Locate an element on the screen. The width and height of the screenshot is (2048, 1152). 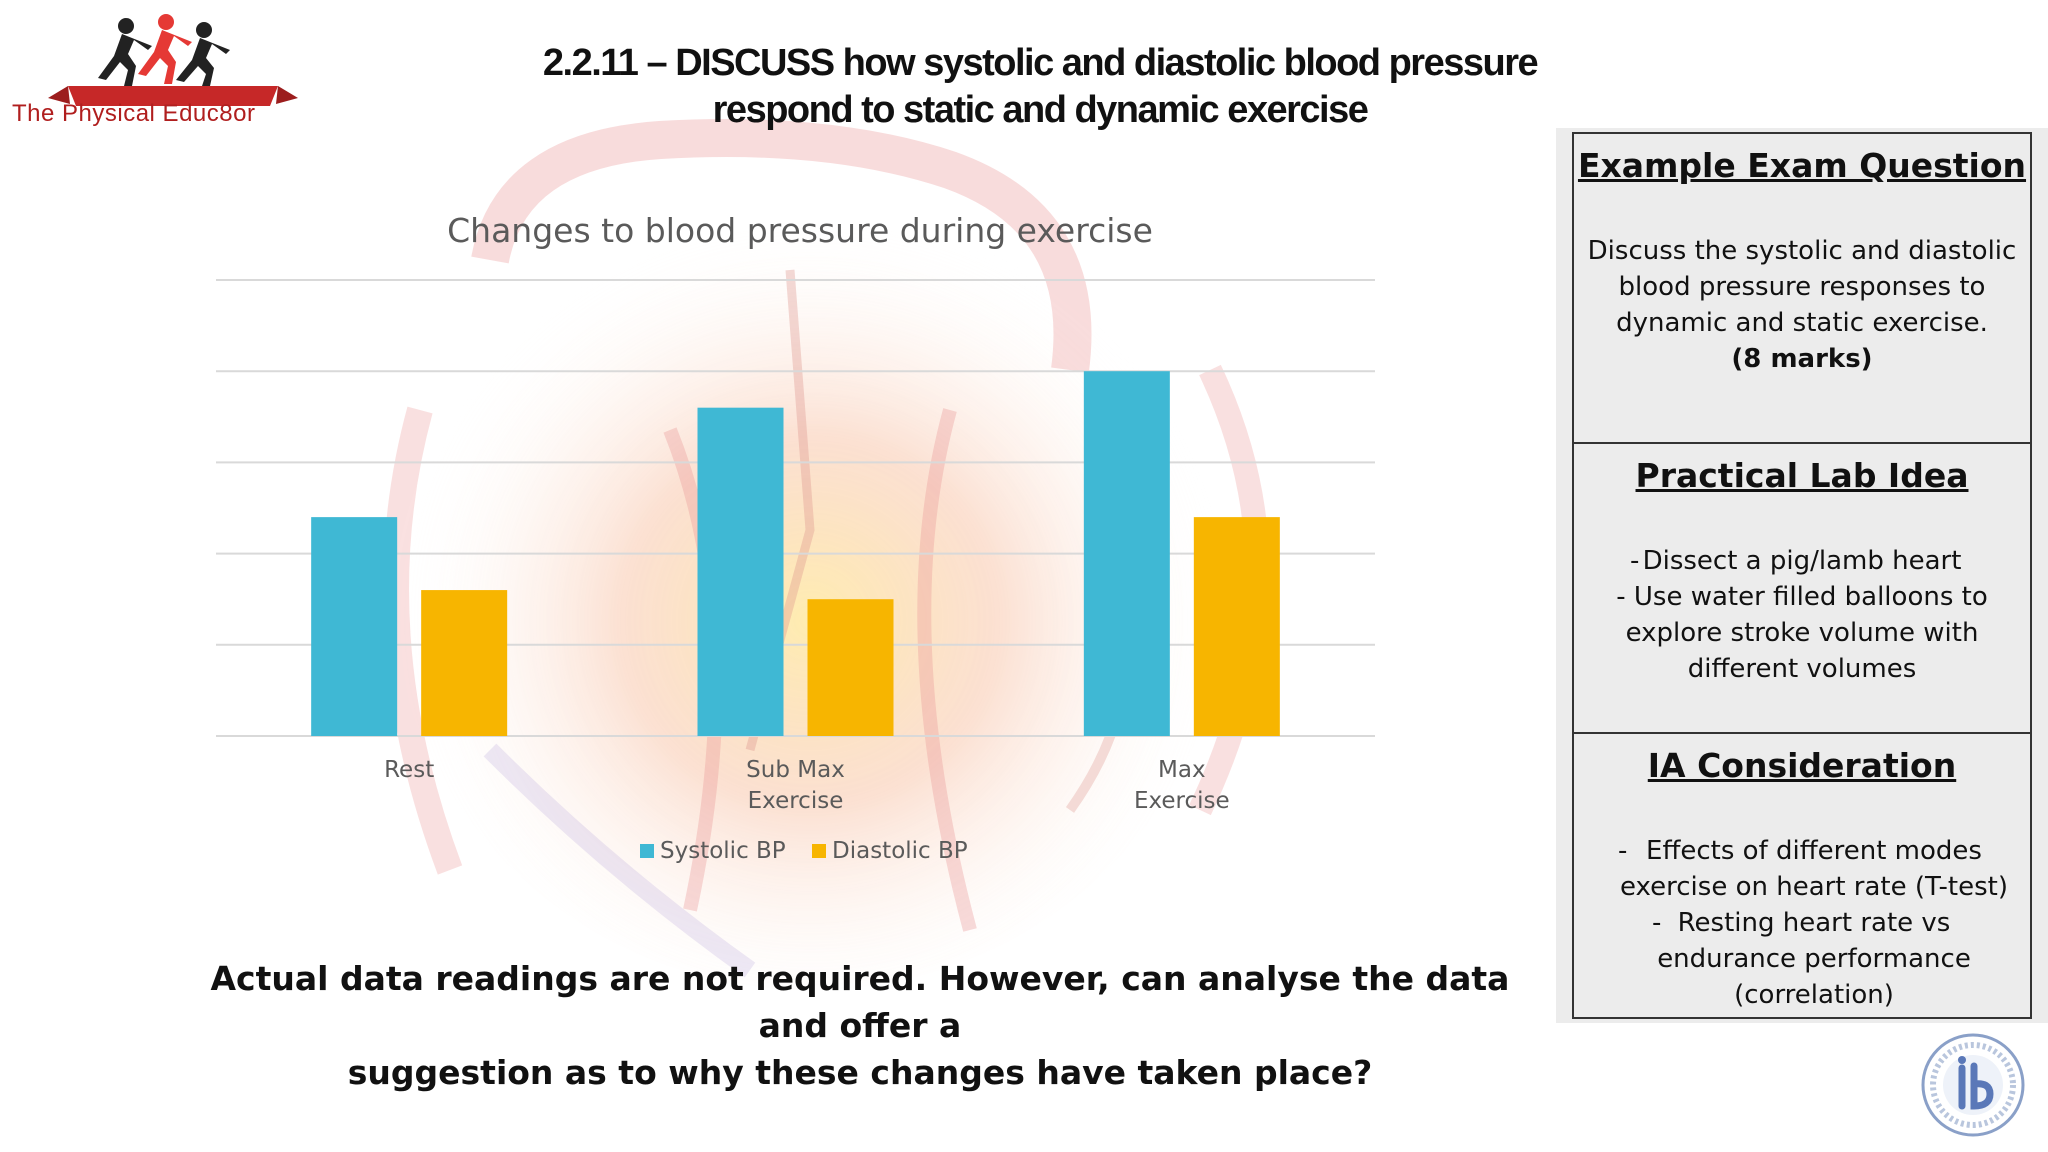
lab-idea-item: - Dissect a pig/lamb heart is located at coordinates (1802, 561).